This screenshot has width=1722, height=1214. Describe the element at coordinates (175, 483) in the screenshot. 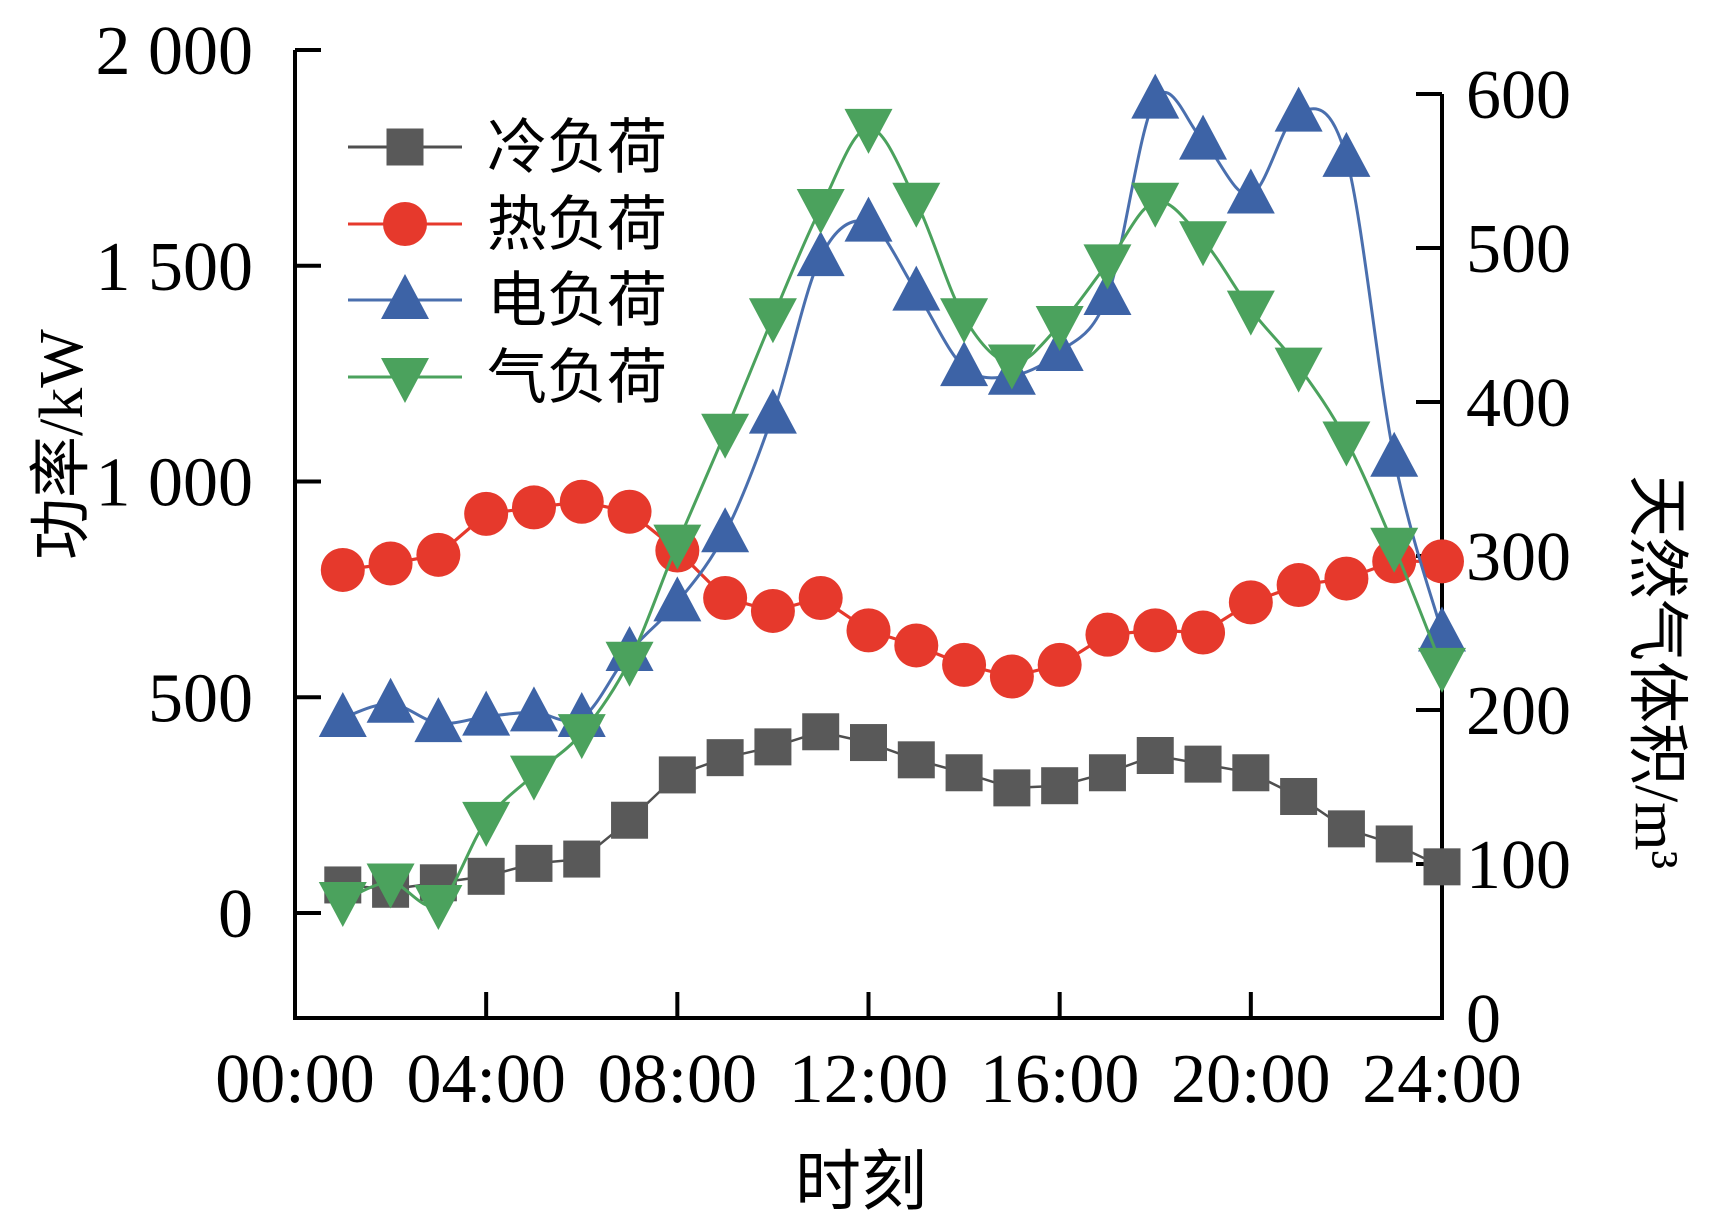

I see `left-axis-tick-label: 1 000` at that location.